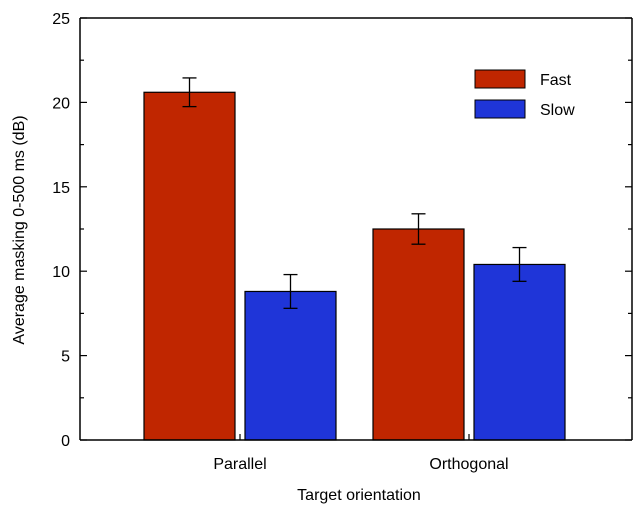 This screenshot has height=507, width=635. Describe the element at coordinates (61, 188) in the screenshot. I see `y-tick-label: 15` at that location.